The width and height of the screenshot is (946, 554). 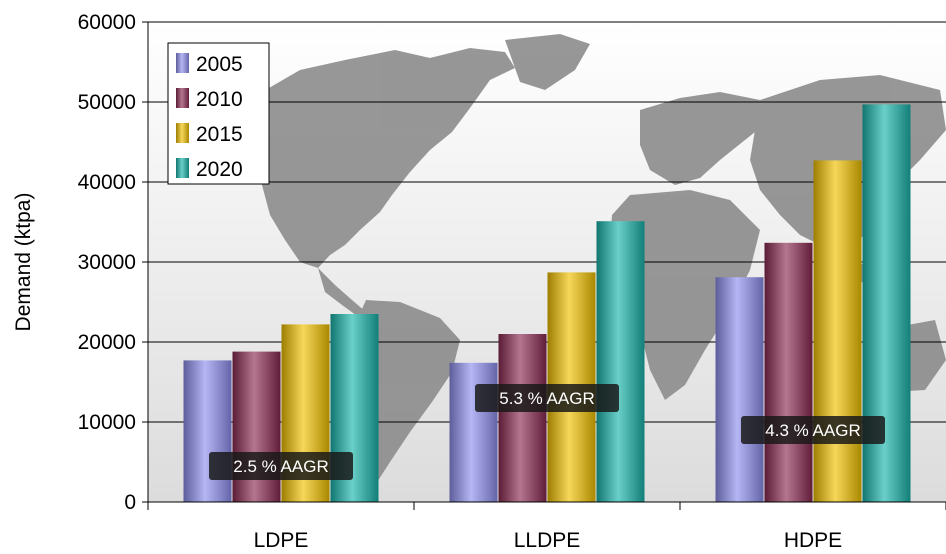 What do you see at coordinates (23, 262) in the screenshot?
I see `y-axis-title: Demand (ktpa)` at bounding box center [23, 262].